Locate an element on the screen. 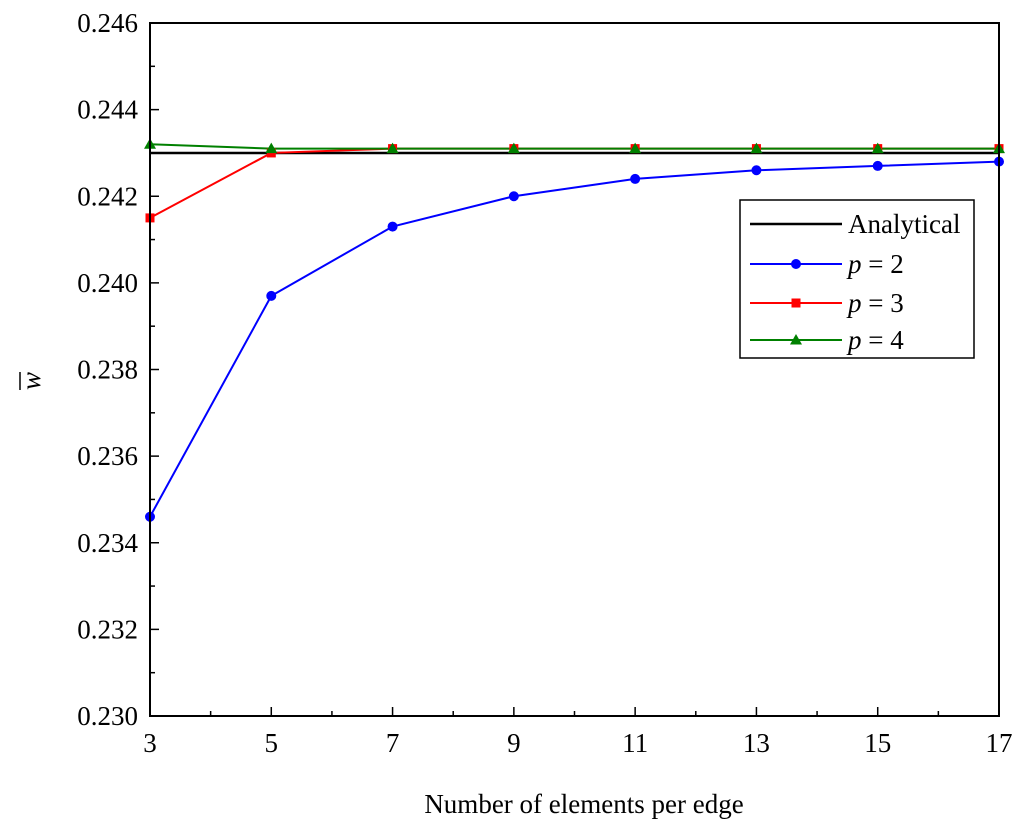  y-tick-label: 0.232 is located at coordinates (107, 629).